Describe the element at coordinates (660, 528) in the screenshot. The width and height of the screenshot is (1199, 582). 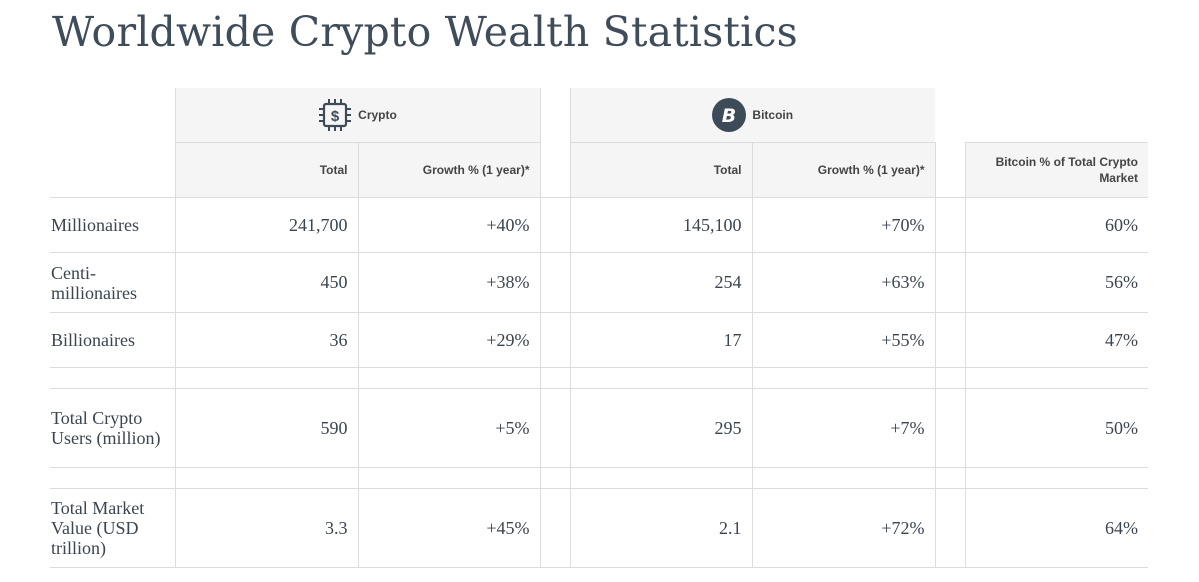
I see `cell-bitcoin-total: 2.1` at that location.